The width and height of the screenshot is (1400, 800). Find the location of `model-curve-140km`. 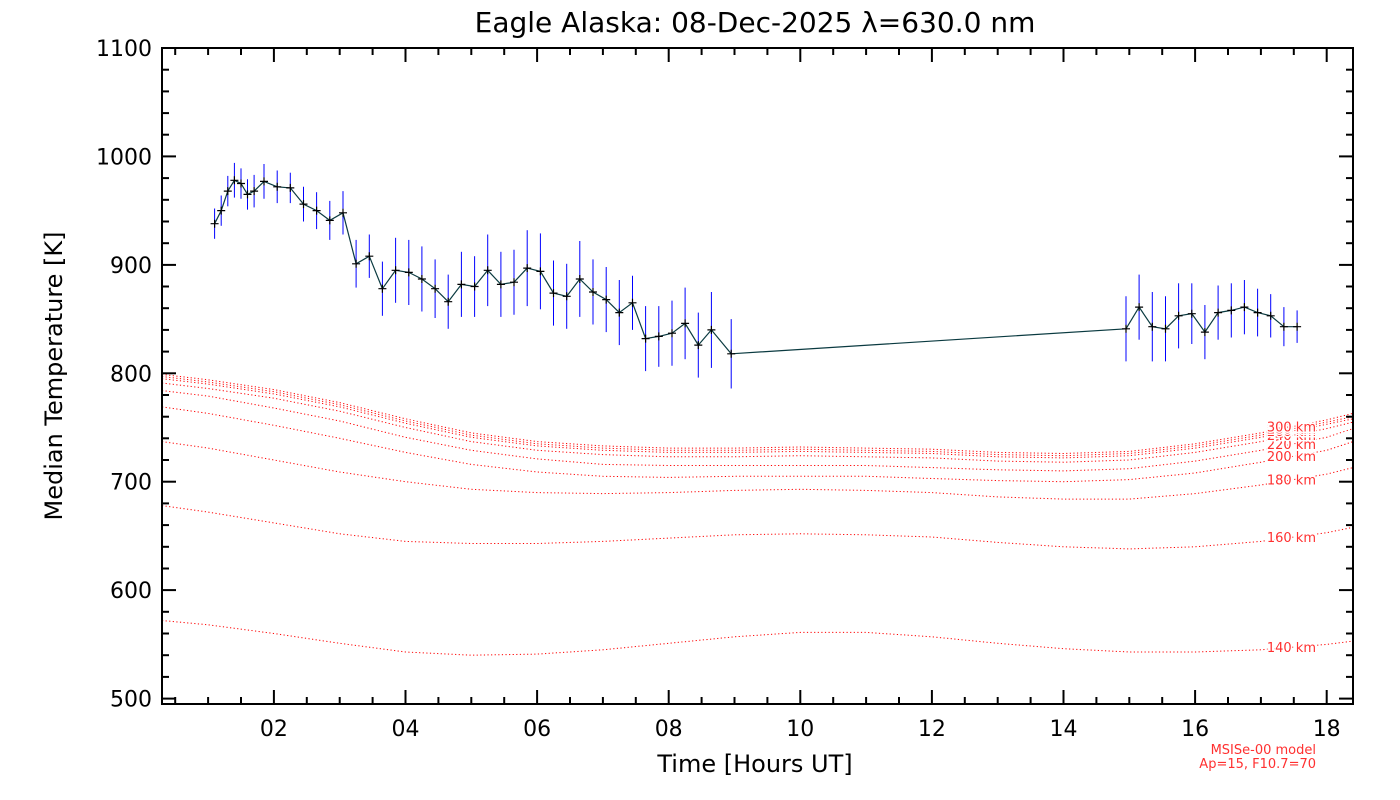

model-curve-140km is located at coordinates (757, 638).